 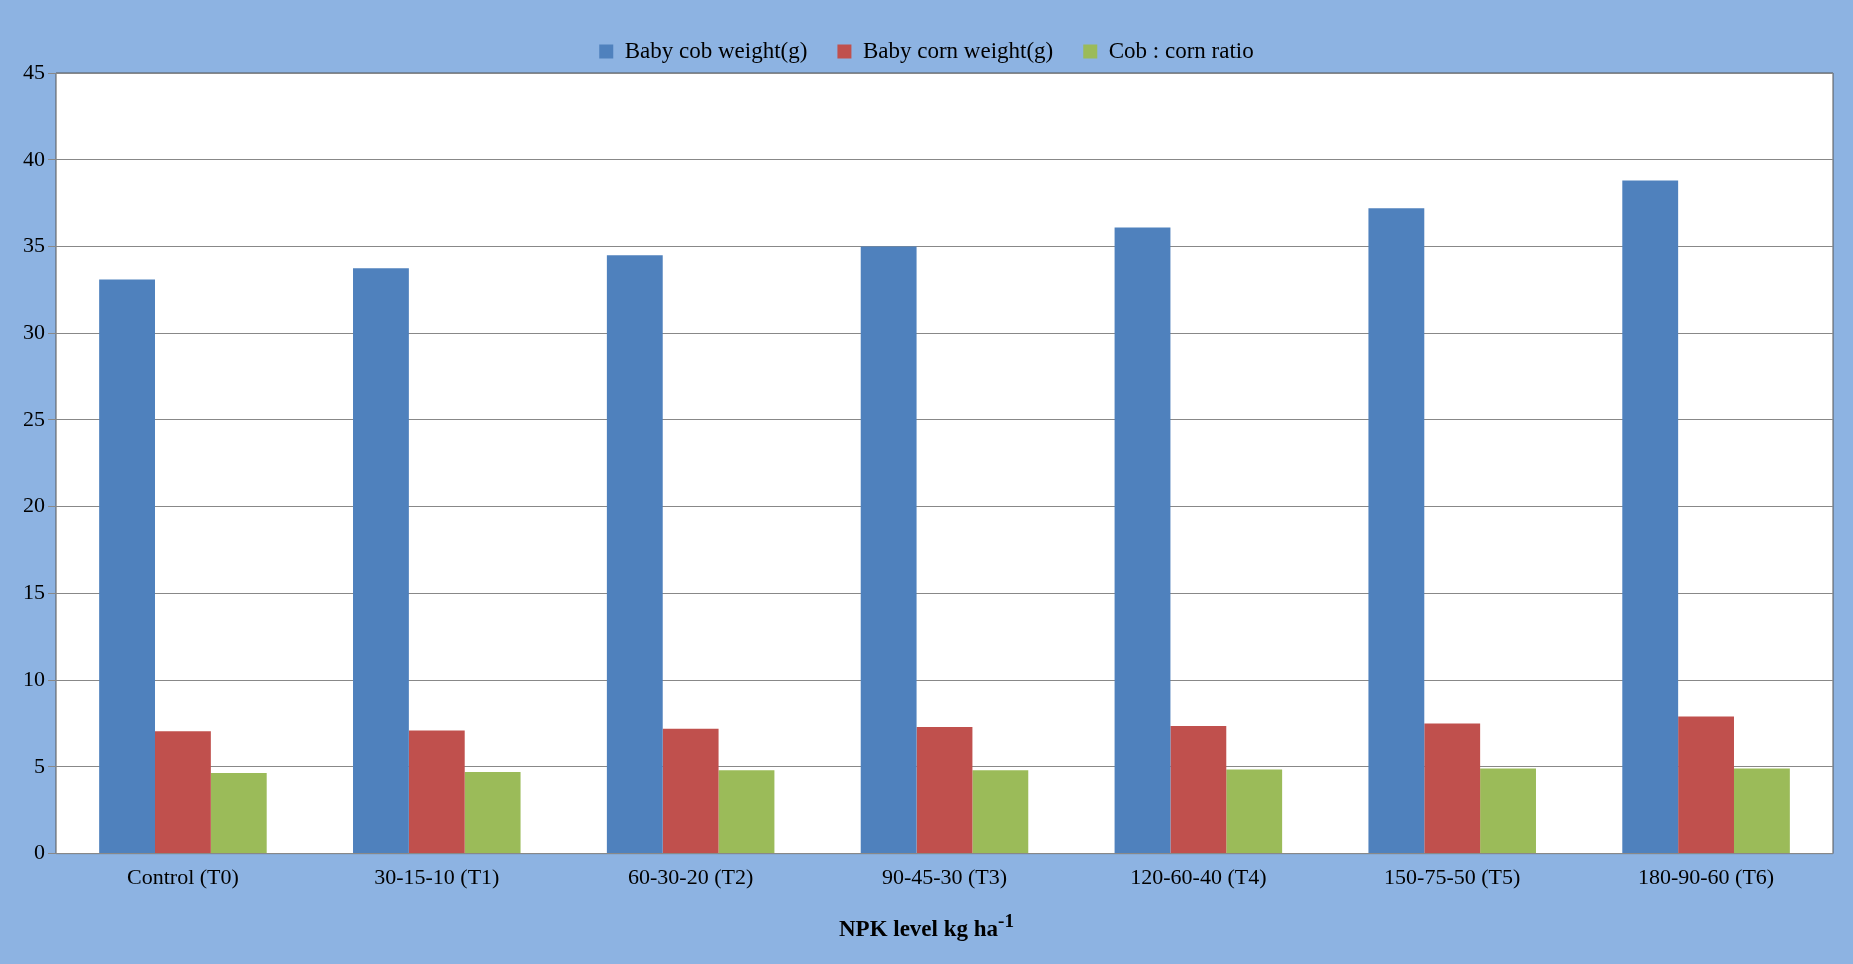 What do you see at coordinates (34, 71) in the screenshot?
I see `y-tick-label: 45` at bounding box center [34, 71].